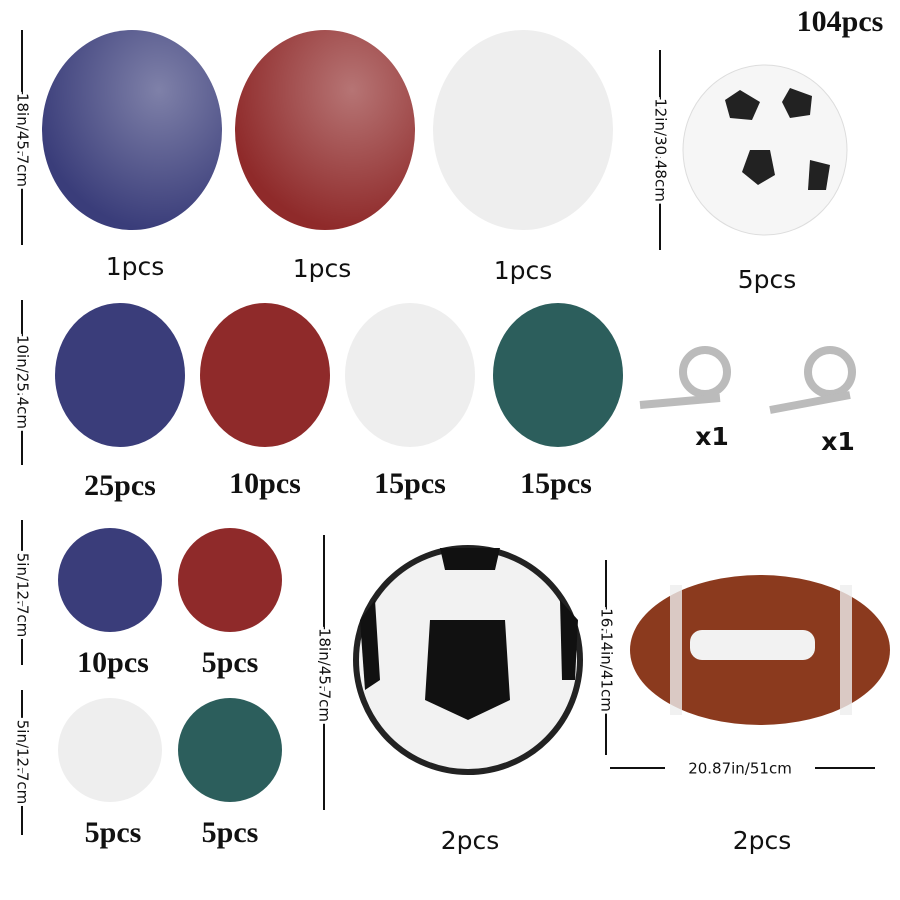 The image size is (900, 900). What do you see at coordinates (747, 380) in the screenshot?
I see `glue-dots` at bounding box center [747, 380].